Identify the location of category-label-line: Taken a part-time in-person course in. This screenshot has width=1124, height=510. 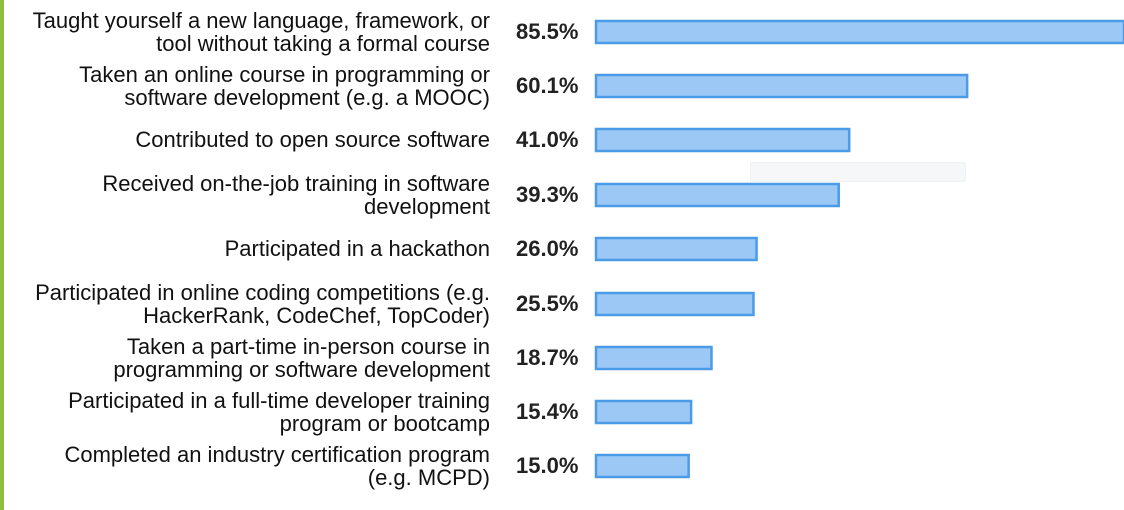
(308, 346).